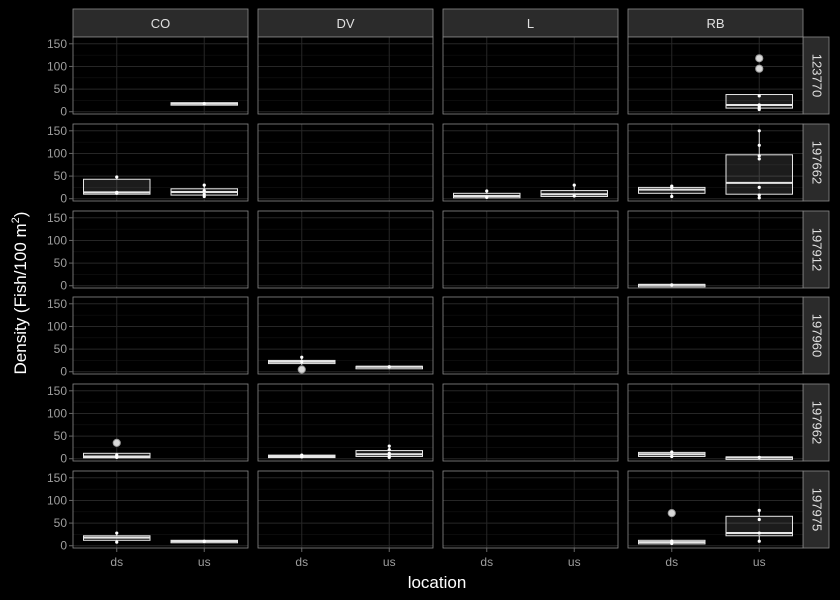 This screenshot has height=600, width=840. Describe the element at coordinates (530, 23) in the screenshot. I see `column-strip-label: L` at that location.